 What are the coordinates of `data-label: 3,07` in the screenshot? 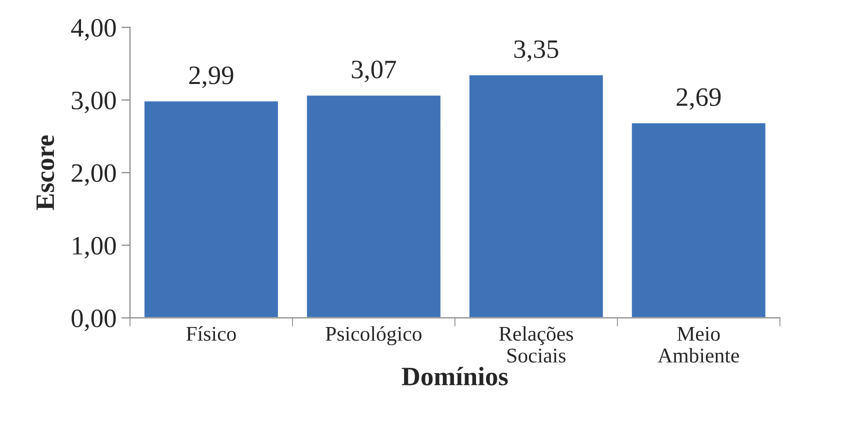 It's located at (374, 71).